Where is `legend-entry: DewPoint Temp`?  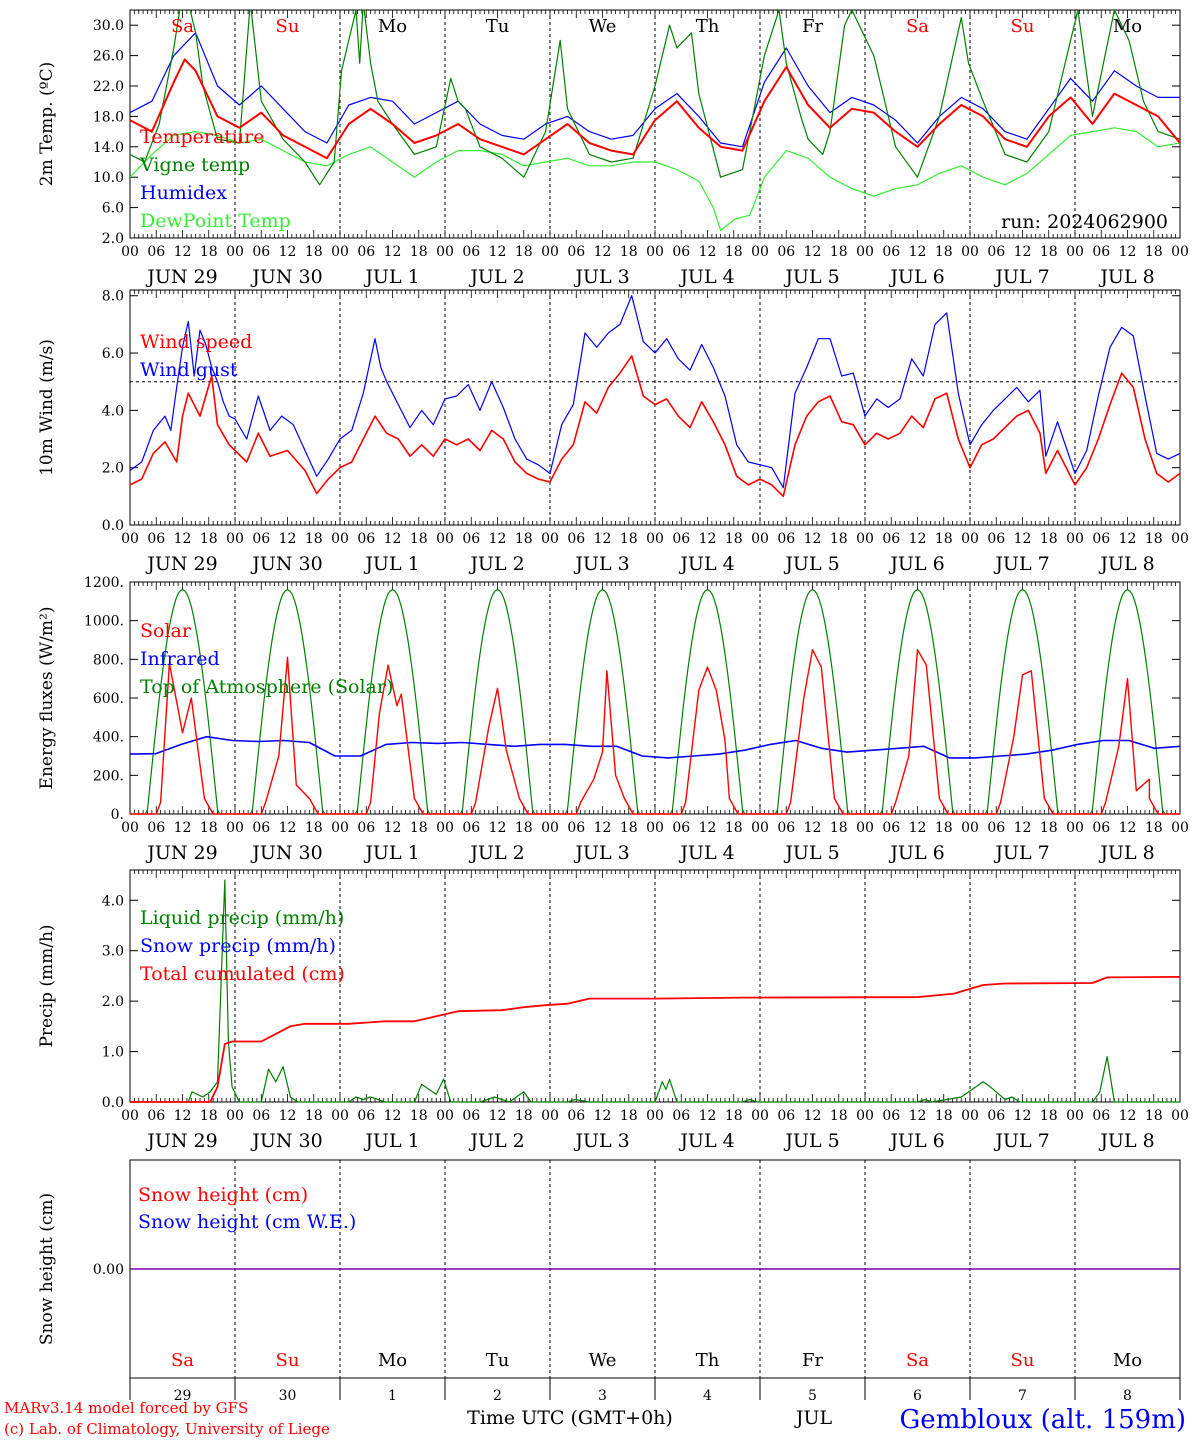 legend-entry: DewPoint Temp is located at coordinates (215, 221).